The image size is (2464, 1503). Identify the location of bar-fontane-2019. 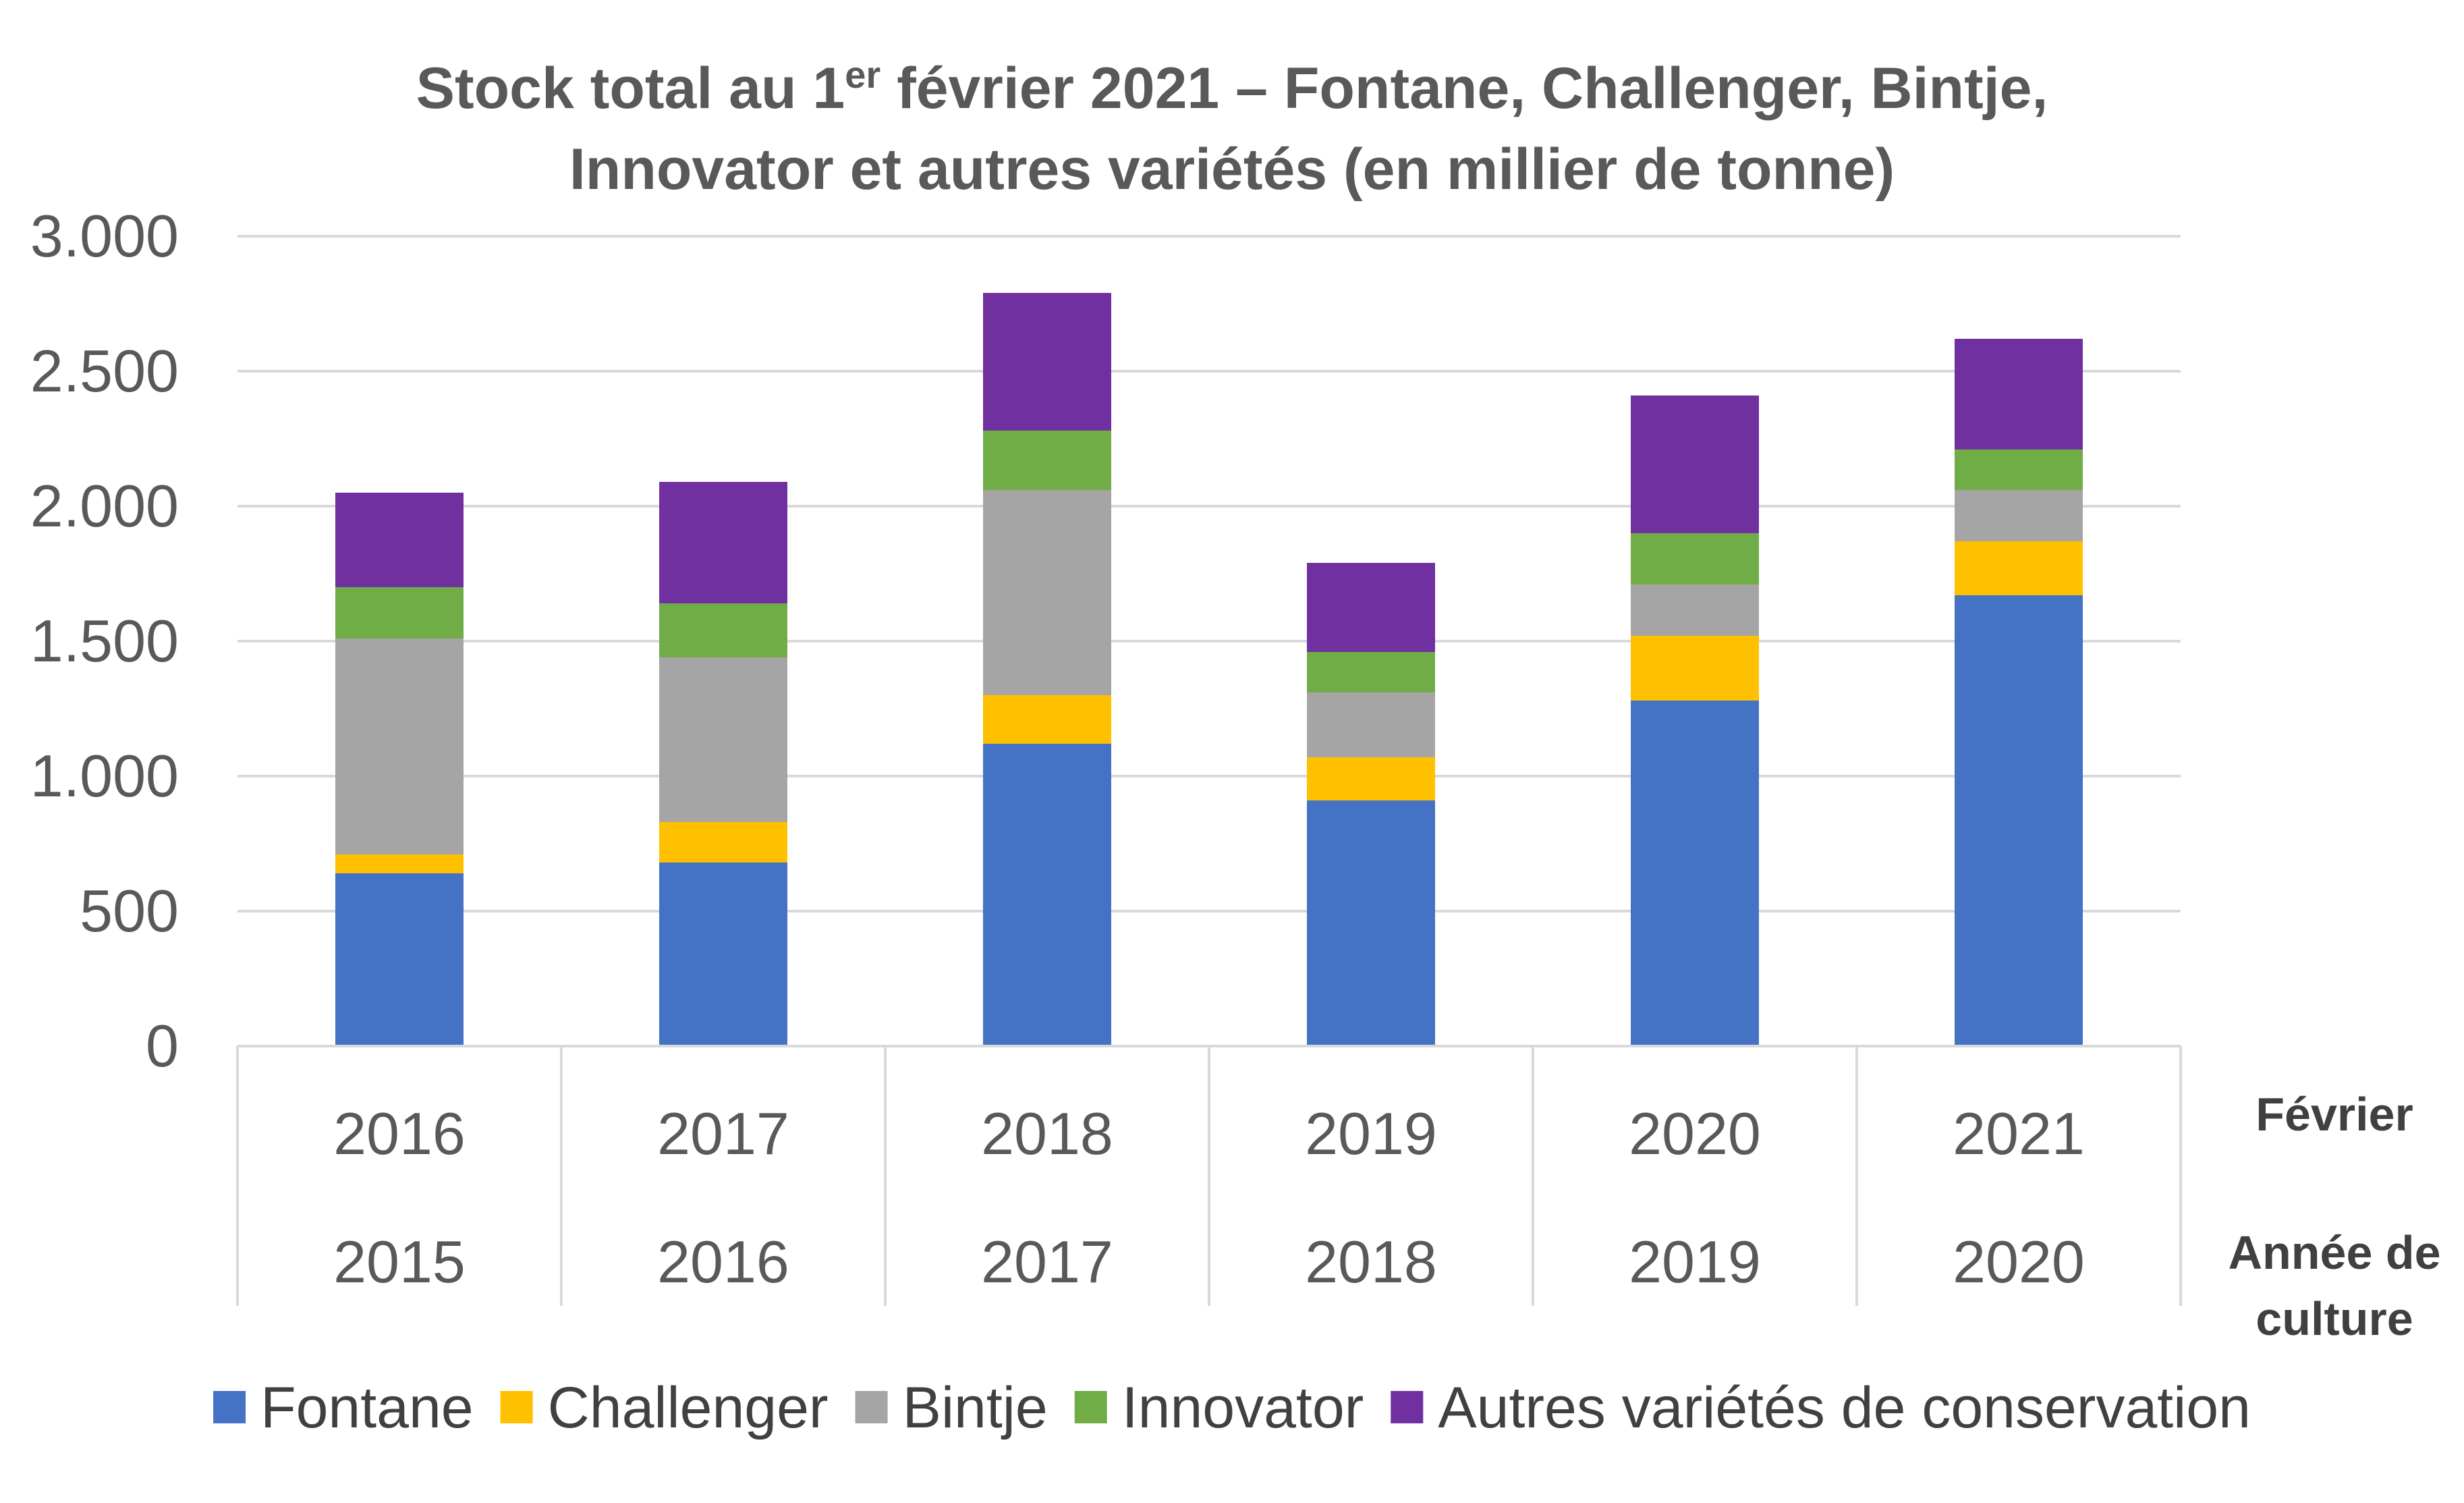
(1371, 923).